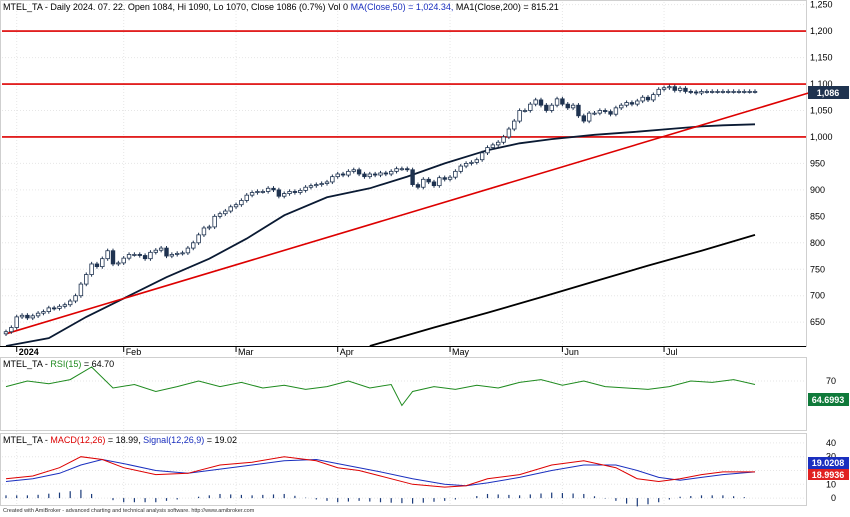  I want to click on macd-series, so click(380, 472).